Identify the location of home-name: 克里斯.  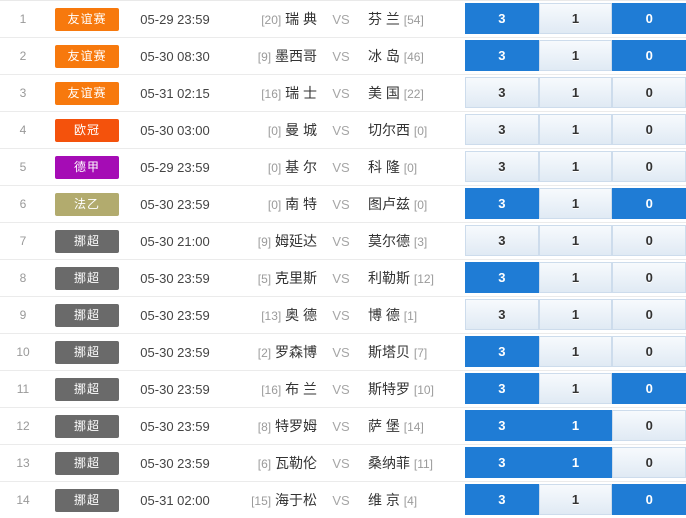
(296, 278).